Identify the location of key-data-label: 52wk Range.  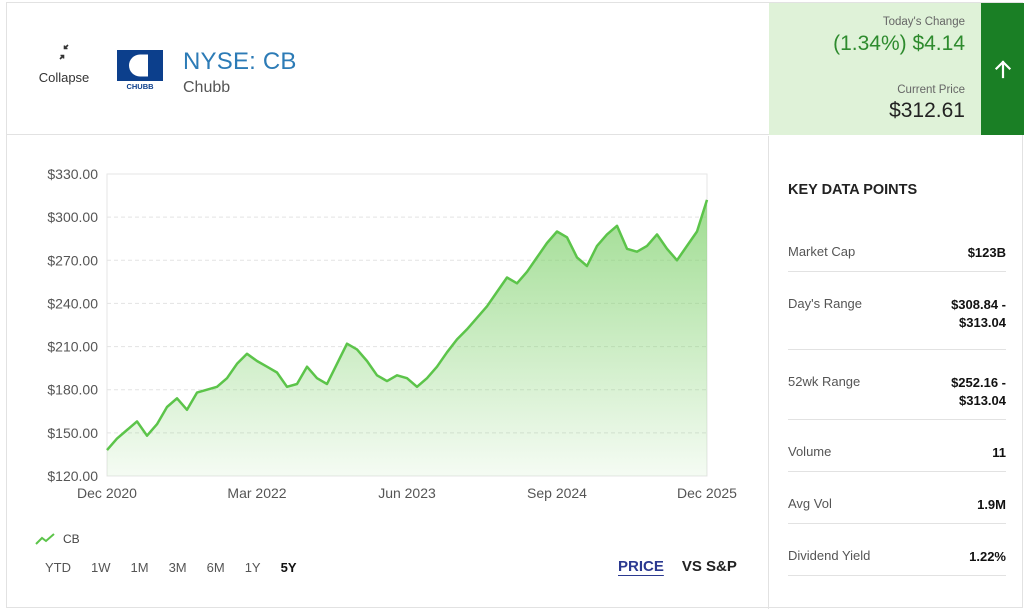
(824, 381).